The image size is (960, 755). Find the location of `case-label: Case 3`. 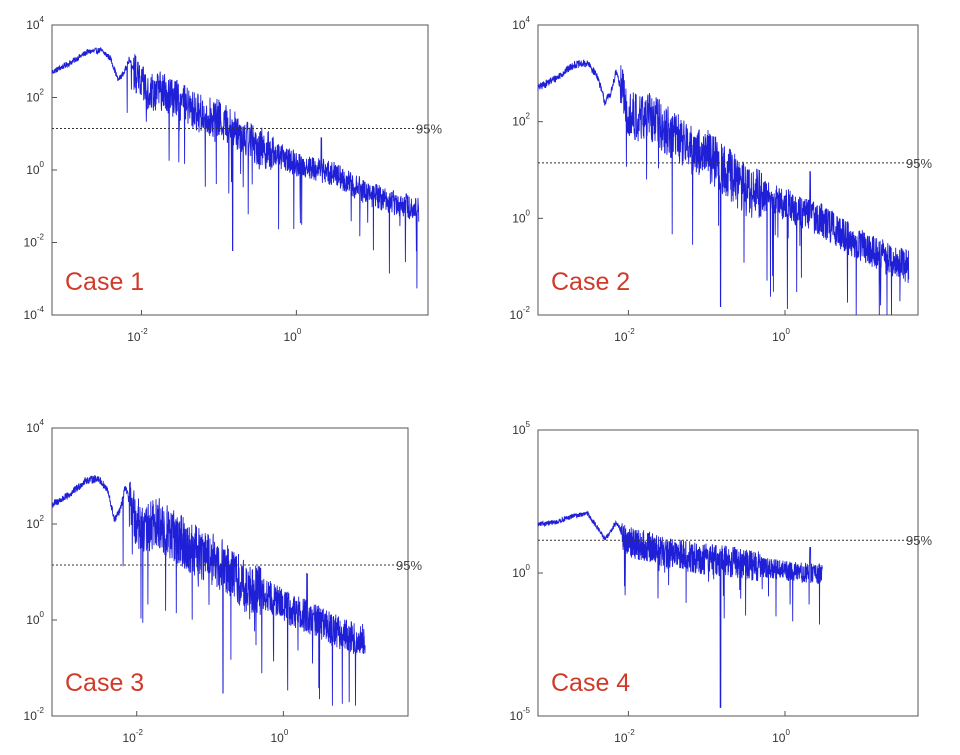

case-label: Case 3 is located at coordinates (104, 683).